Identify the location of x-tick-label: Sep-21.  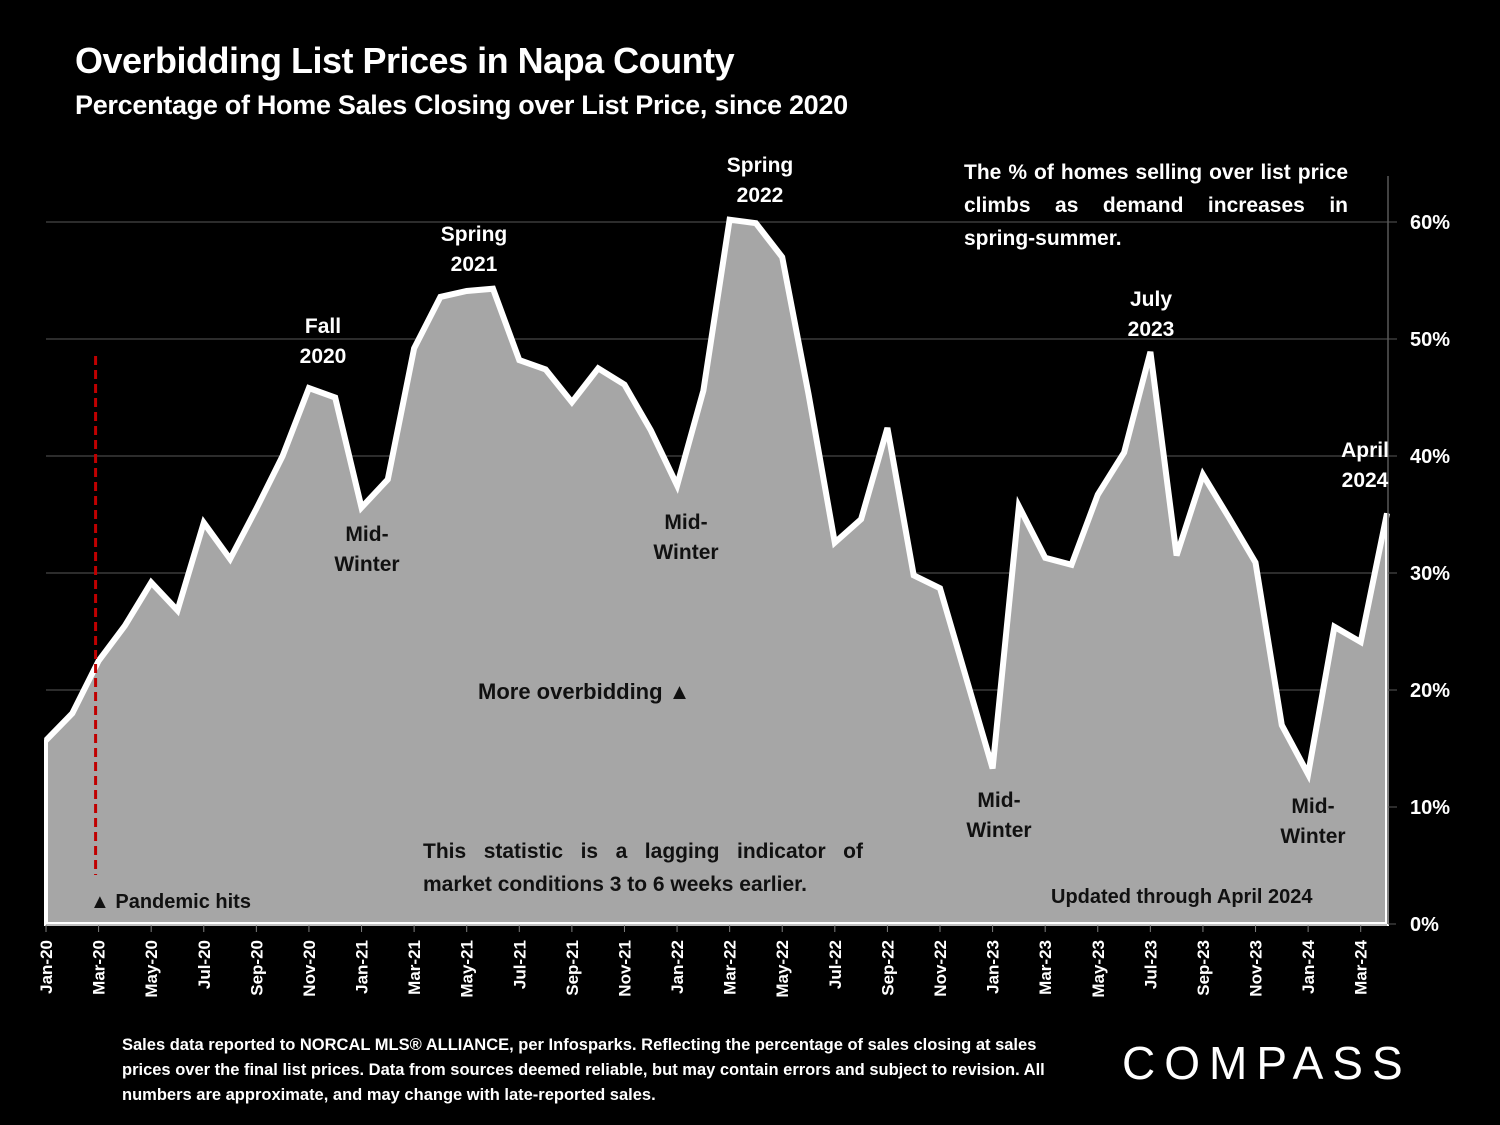
(572, 968).